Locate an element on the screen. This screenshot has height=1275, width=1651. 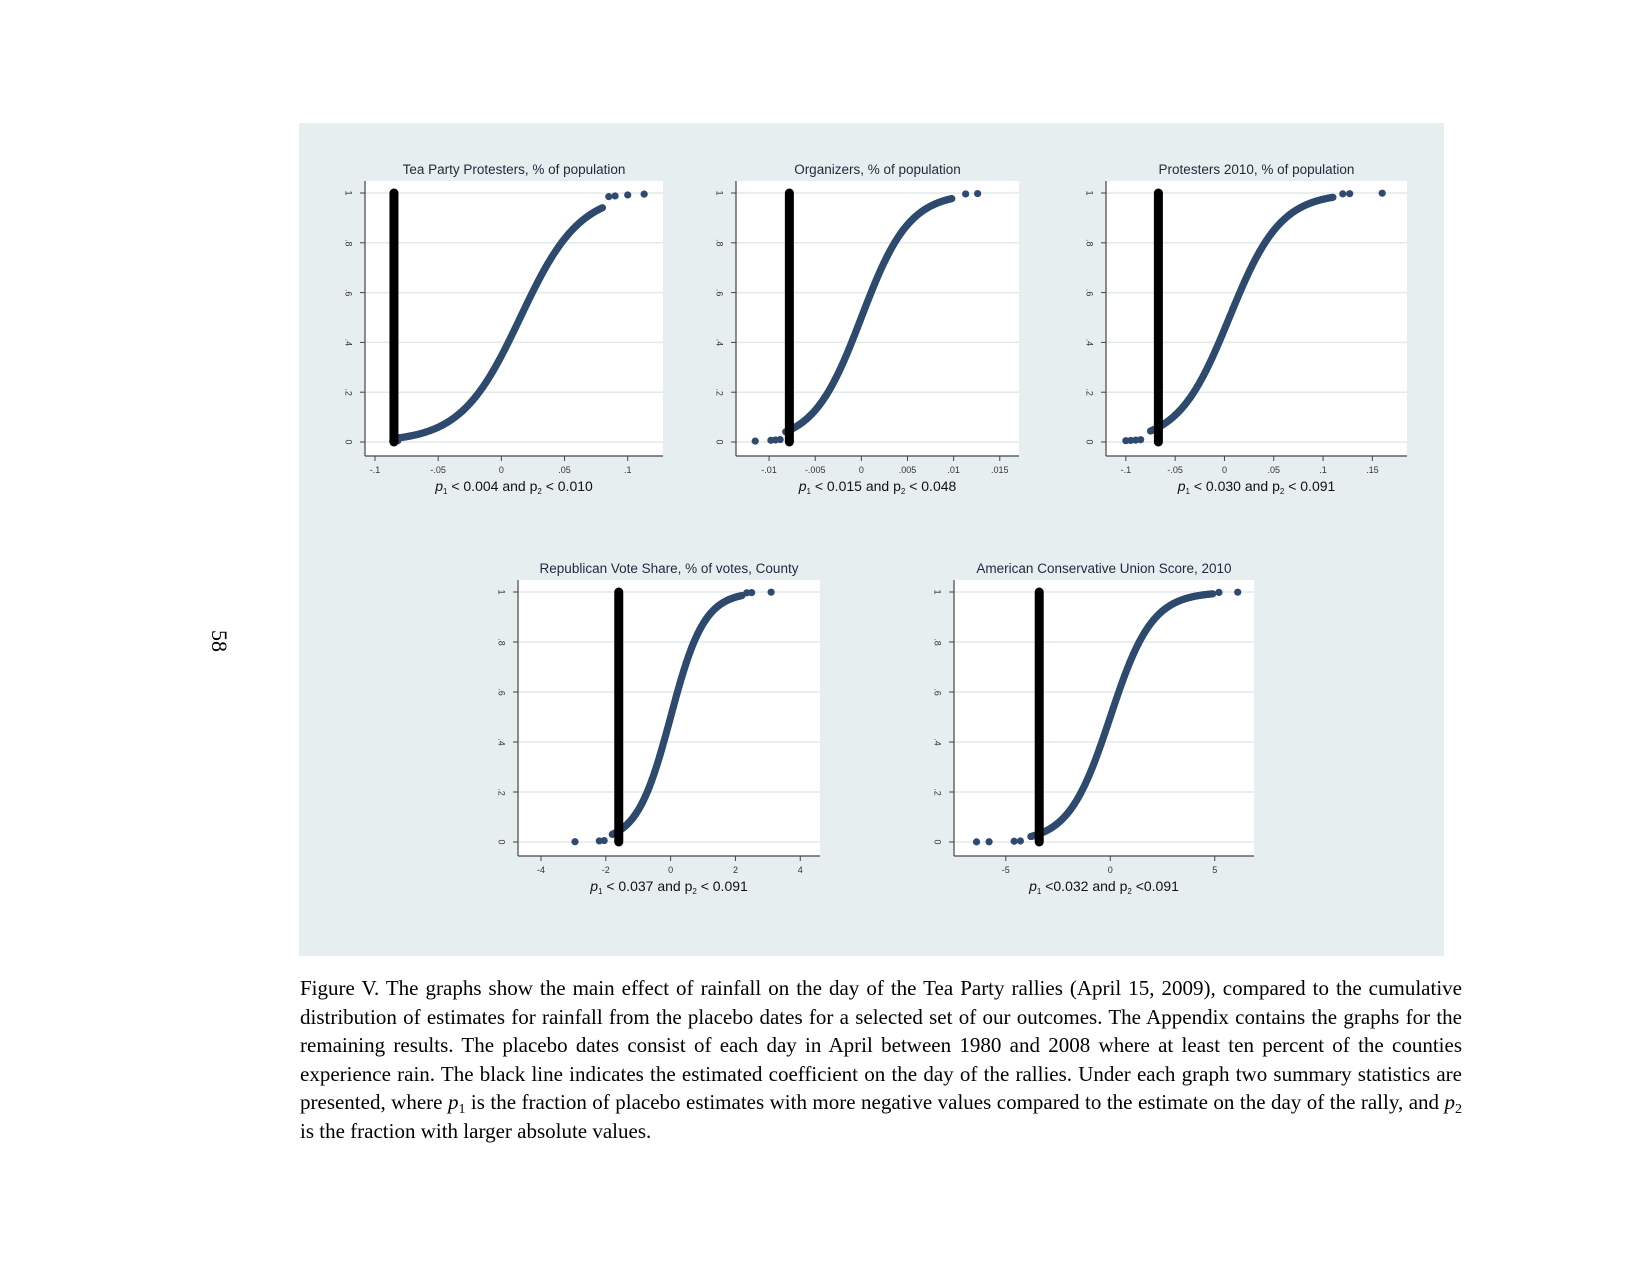
caption-subscript-1: 1 is located at coordinates (462, 1109).